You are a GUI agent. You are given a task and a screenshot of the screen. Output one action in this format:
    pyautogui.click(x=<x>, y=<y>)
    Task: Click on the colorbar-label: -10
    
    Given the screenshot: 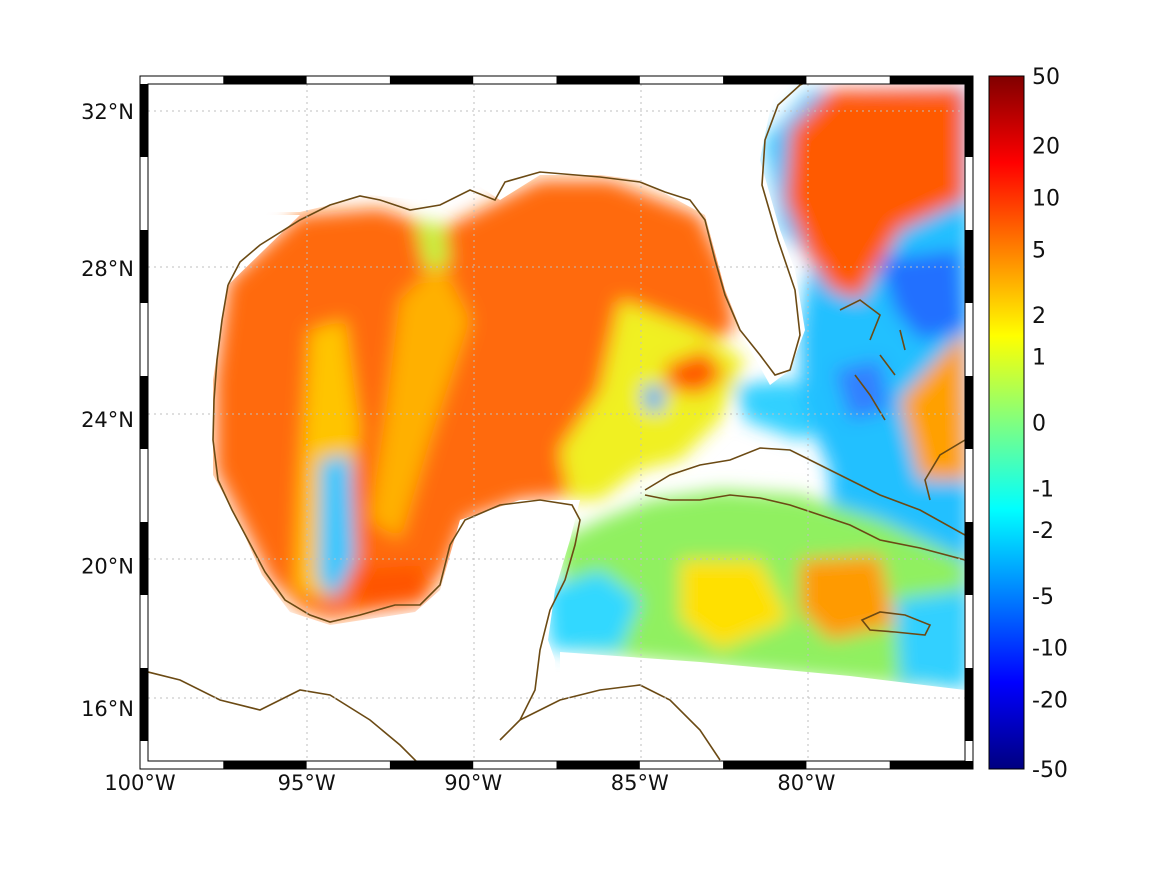 What is the action you would take?
    pyautogui.click(x=1050, y=649)
    